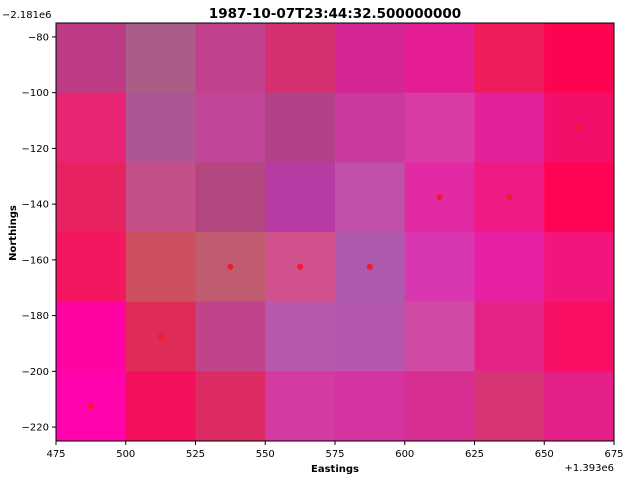 This screenshot has height=480, width=630. I want to click on y-tick-label: −160, so click(35, 260).